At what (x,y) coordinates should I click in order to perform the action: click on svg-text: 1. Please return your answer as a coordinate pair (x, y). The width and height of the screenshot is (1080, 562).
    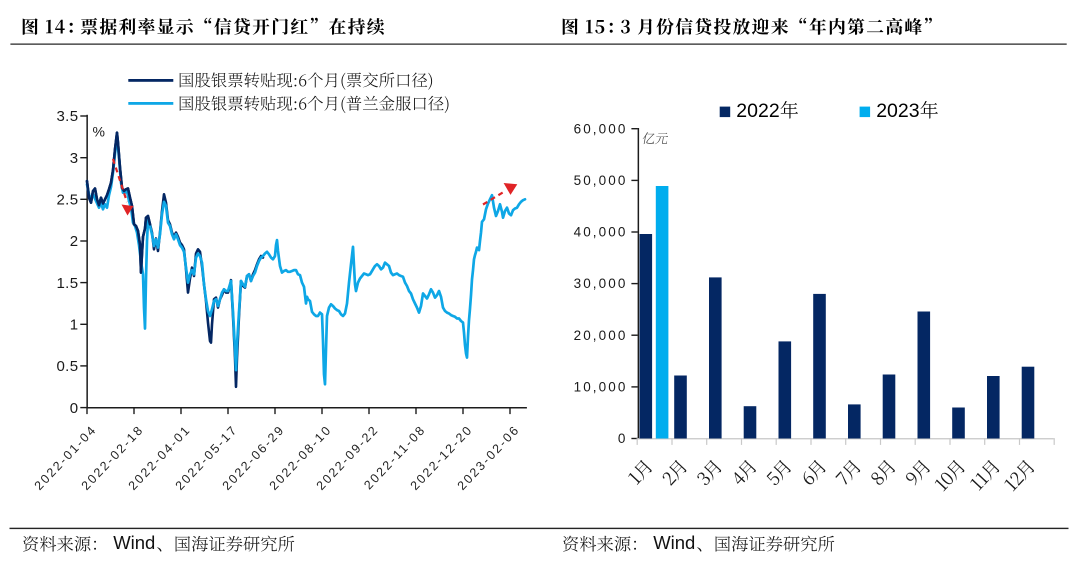
    Looking at the image, I should click on (74, 325).